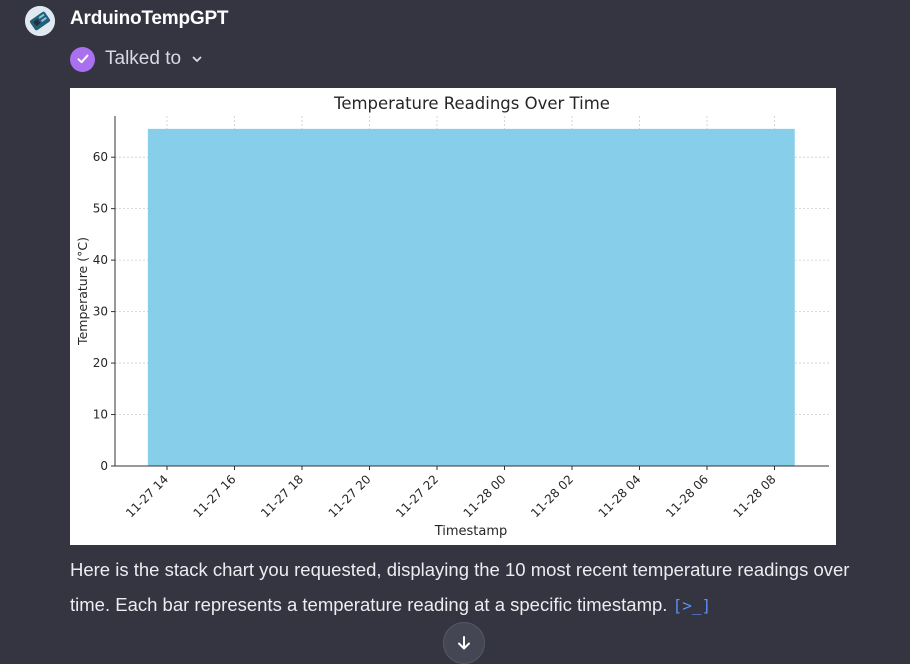  What do you see at coordinates (215, 496) in the screenshot?
I see `x-tick-label: 11-27 16` at bounding box center [215, 496].